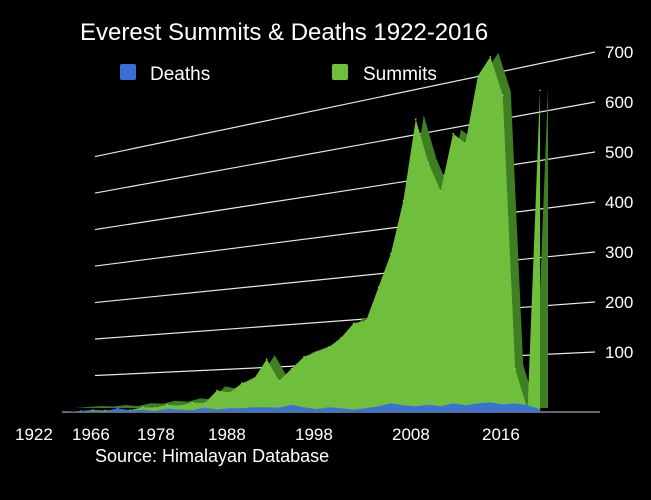 This screenshot has height=500, width=651. I want to click on y-tick-label: 400, so click(619, 202).